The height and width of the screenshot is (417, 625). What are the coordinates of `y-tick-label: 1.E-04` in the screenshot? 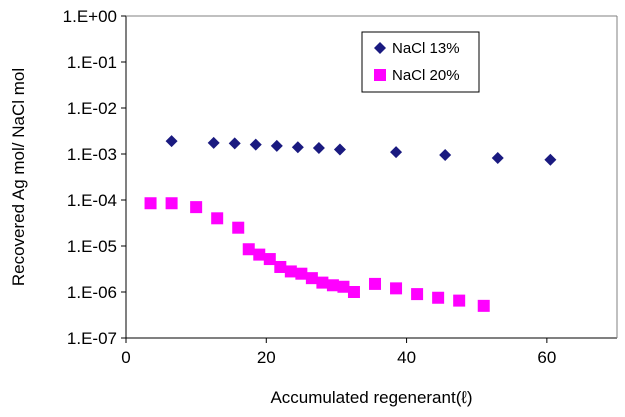 It's located at (92, 200).